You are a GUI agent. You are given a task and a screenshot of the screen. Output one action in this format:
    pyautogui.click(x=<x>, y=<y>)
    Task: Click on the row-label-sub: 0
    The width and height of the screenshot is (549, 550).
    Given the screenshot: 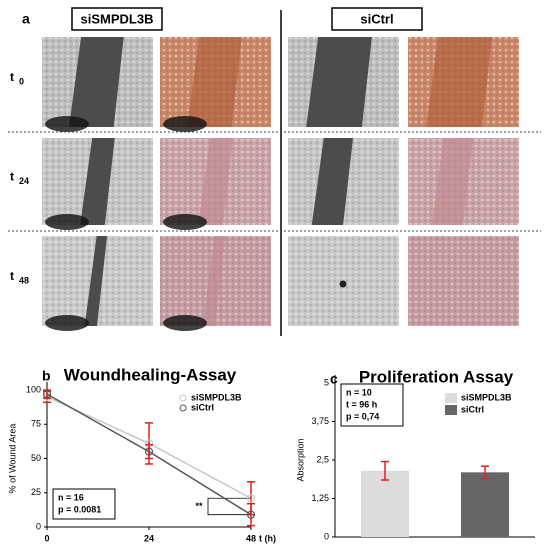 What is the action you would take?
    pyautogui.click(x=21, y=81)
    